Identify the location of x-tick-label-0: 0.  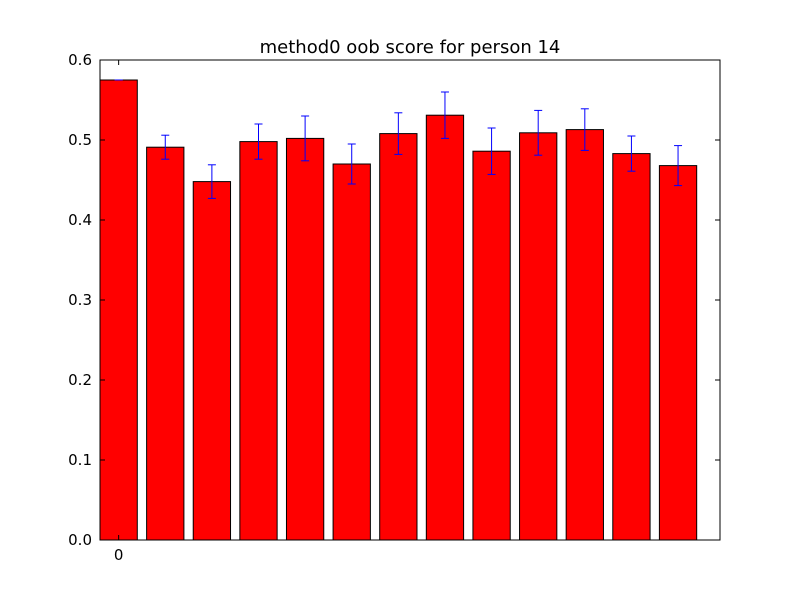
(119, 555).